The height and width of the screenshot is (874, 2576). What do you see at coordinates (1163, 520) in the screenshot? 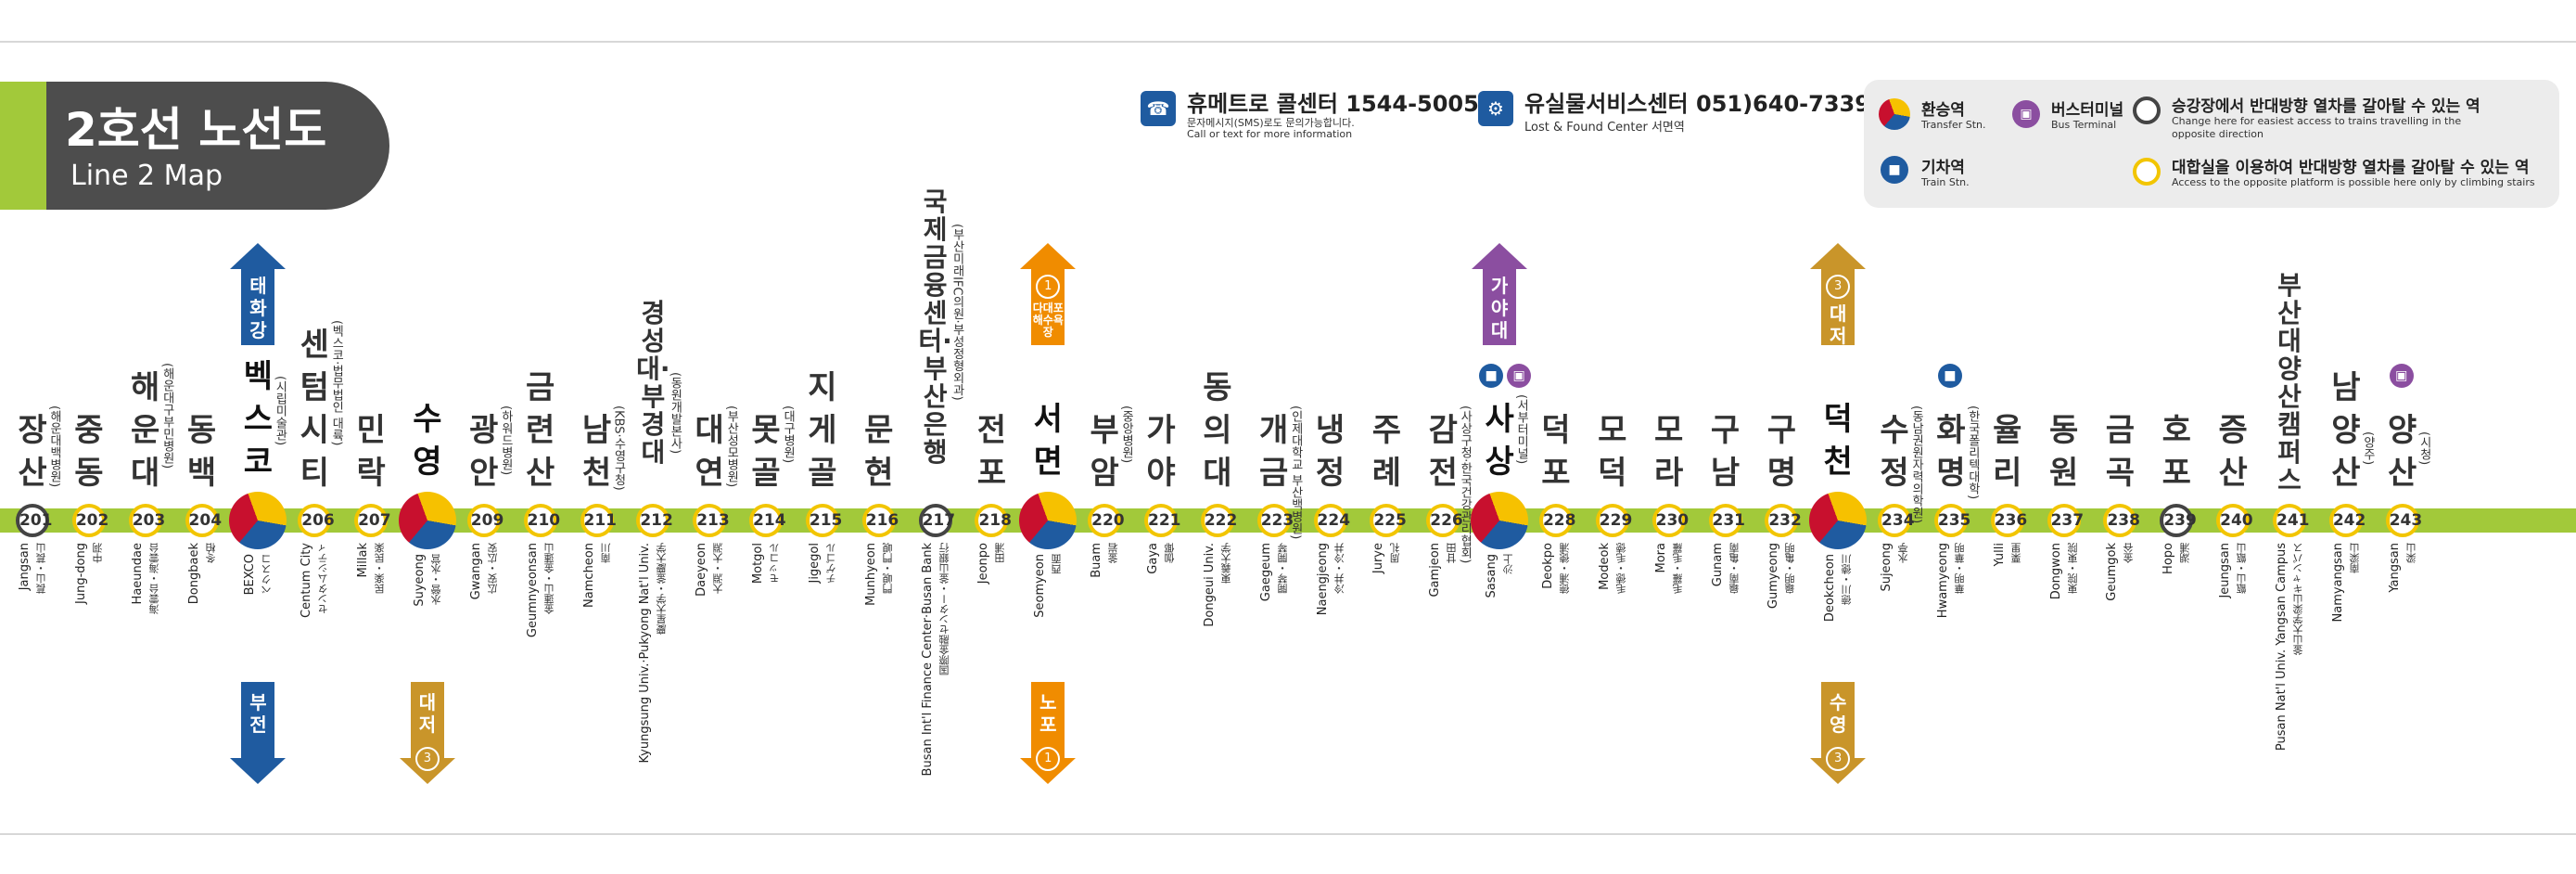
I see `station-number-circle: 221` at bounding box center [1163, 520].